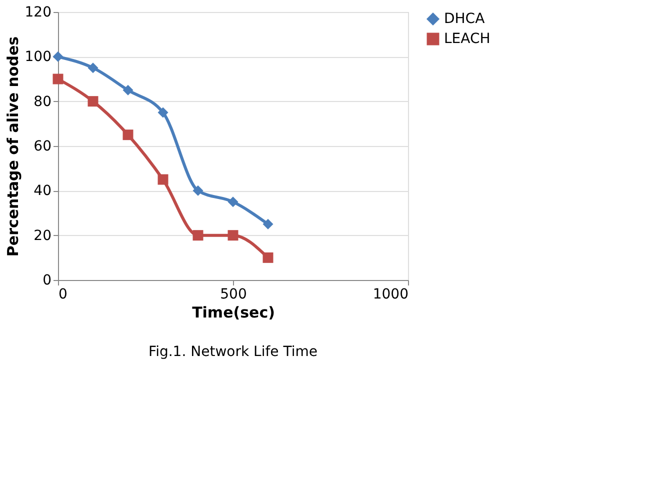 The image size is (668, 478). Describe the element at coordinates (465, 19) in the screenshot. I see `legend-label: DHCA` at that location.